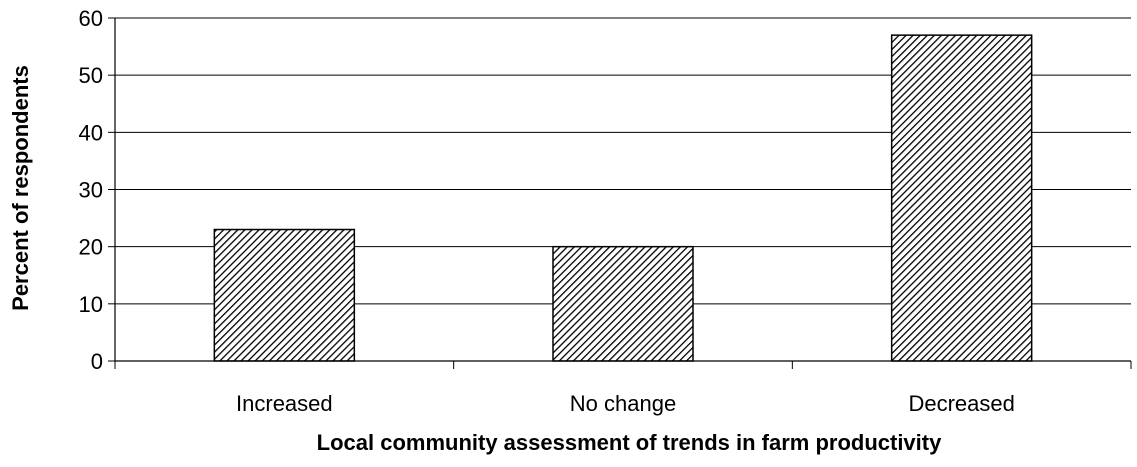 This screenshot has height=467, width=1137. I want to click on y-tick-label: 20, so click(91, 247).